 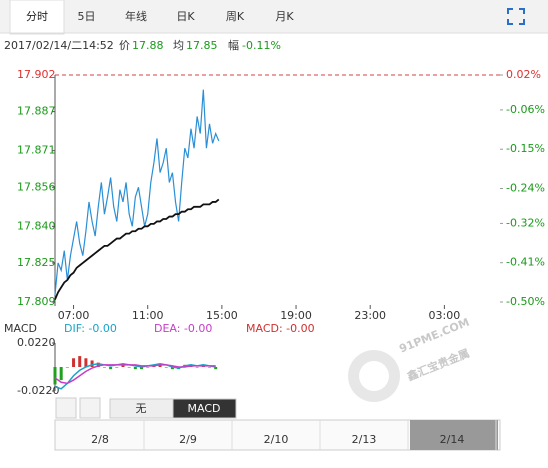 I want to click on indicator-title: MACD, so click(x=20, y=328).